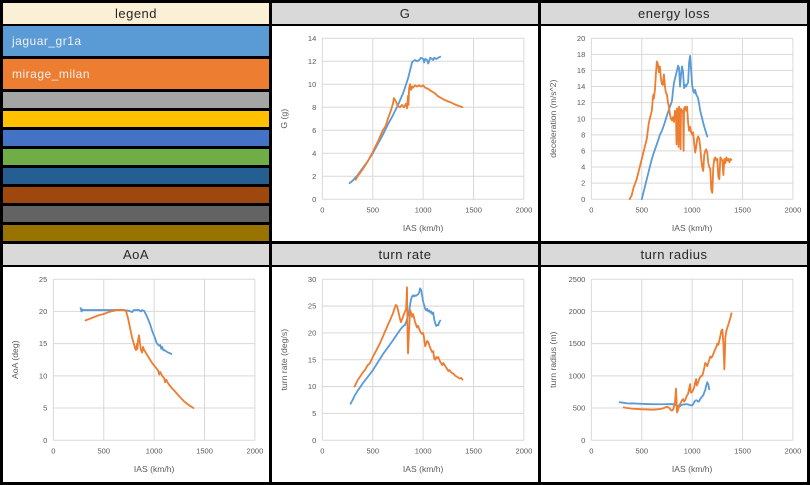 Image resolution: width=810 pixels, height=485 pixels. I want to click on energy-loss-chart-title: energy loss, so click(674, 14).